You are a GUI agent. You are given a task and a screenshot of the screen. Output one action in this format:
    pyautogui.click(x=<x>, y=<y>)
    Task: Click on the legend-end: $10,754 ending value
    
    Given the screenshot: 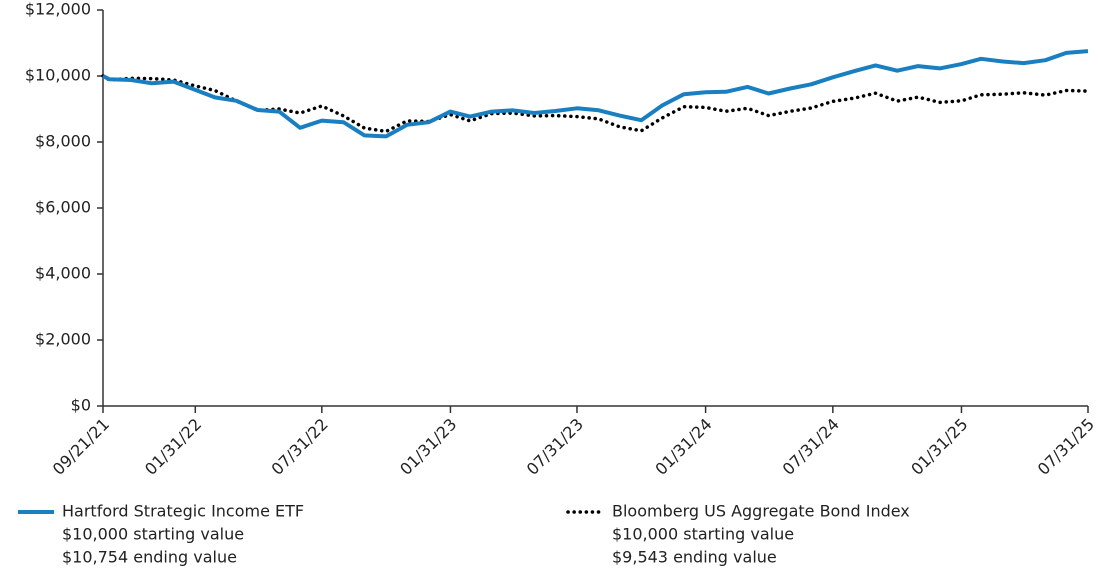 What is the action you would take?
    pyautogui.click(x=149, y=557)
    